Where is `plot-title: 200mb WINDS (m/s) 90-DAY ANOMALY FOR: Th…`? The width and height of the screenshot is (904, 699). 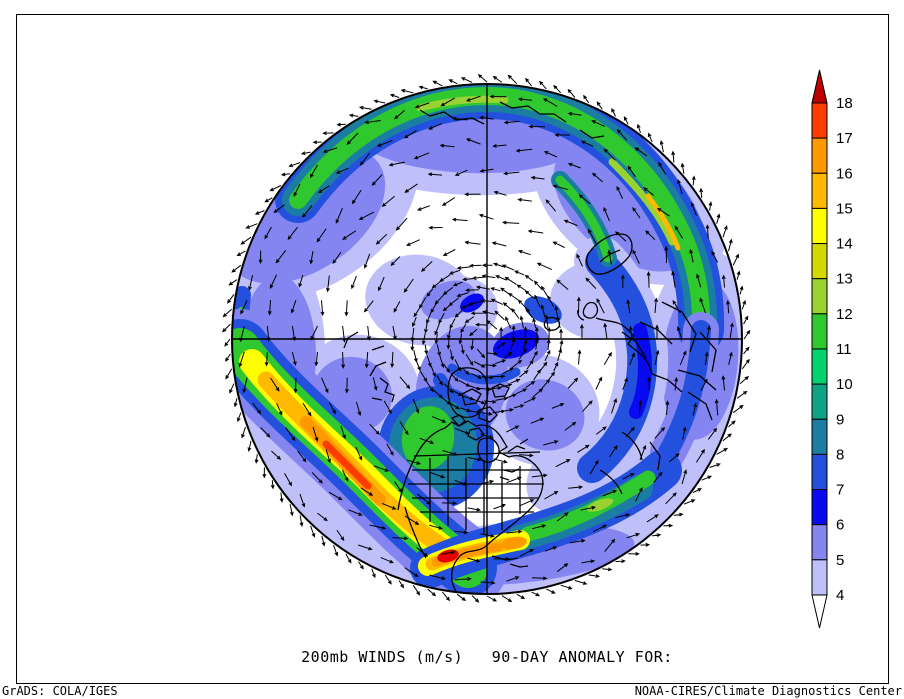
plot-title: 200mb WINDS (m/s) 90-DAY ANOMALY FOR: Th… is located at coordinates (460, 657).